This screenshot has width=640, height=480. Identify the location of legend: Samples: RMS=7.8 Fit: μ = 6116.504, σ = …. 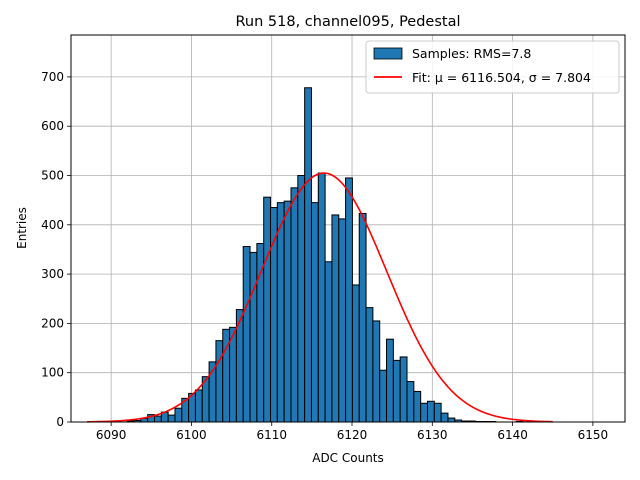
(492, 67).